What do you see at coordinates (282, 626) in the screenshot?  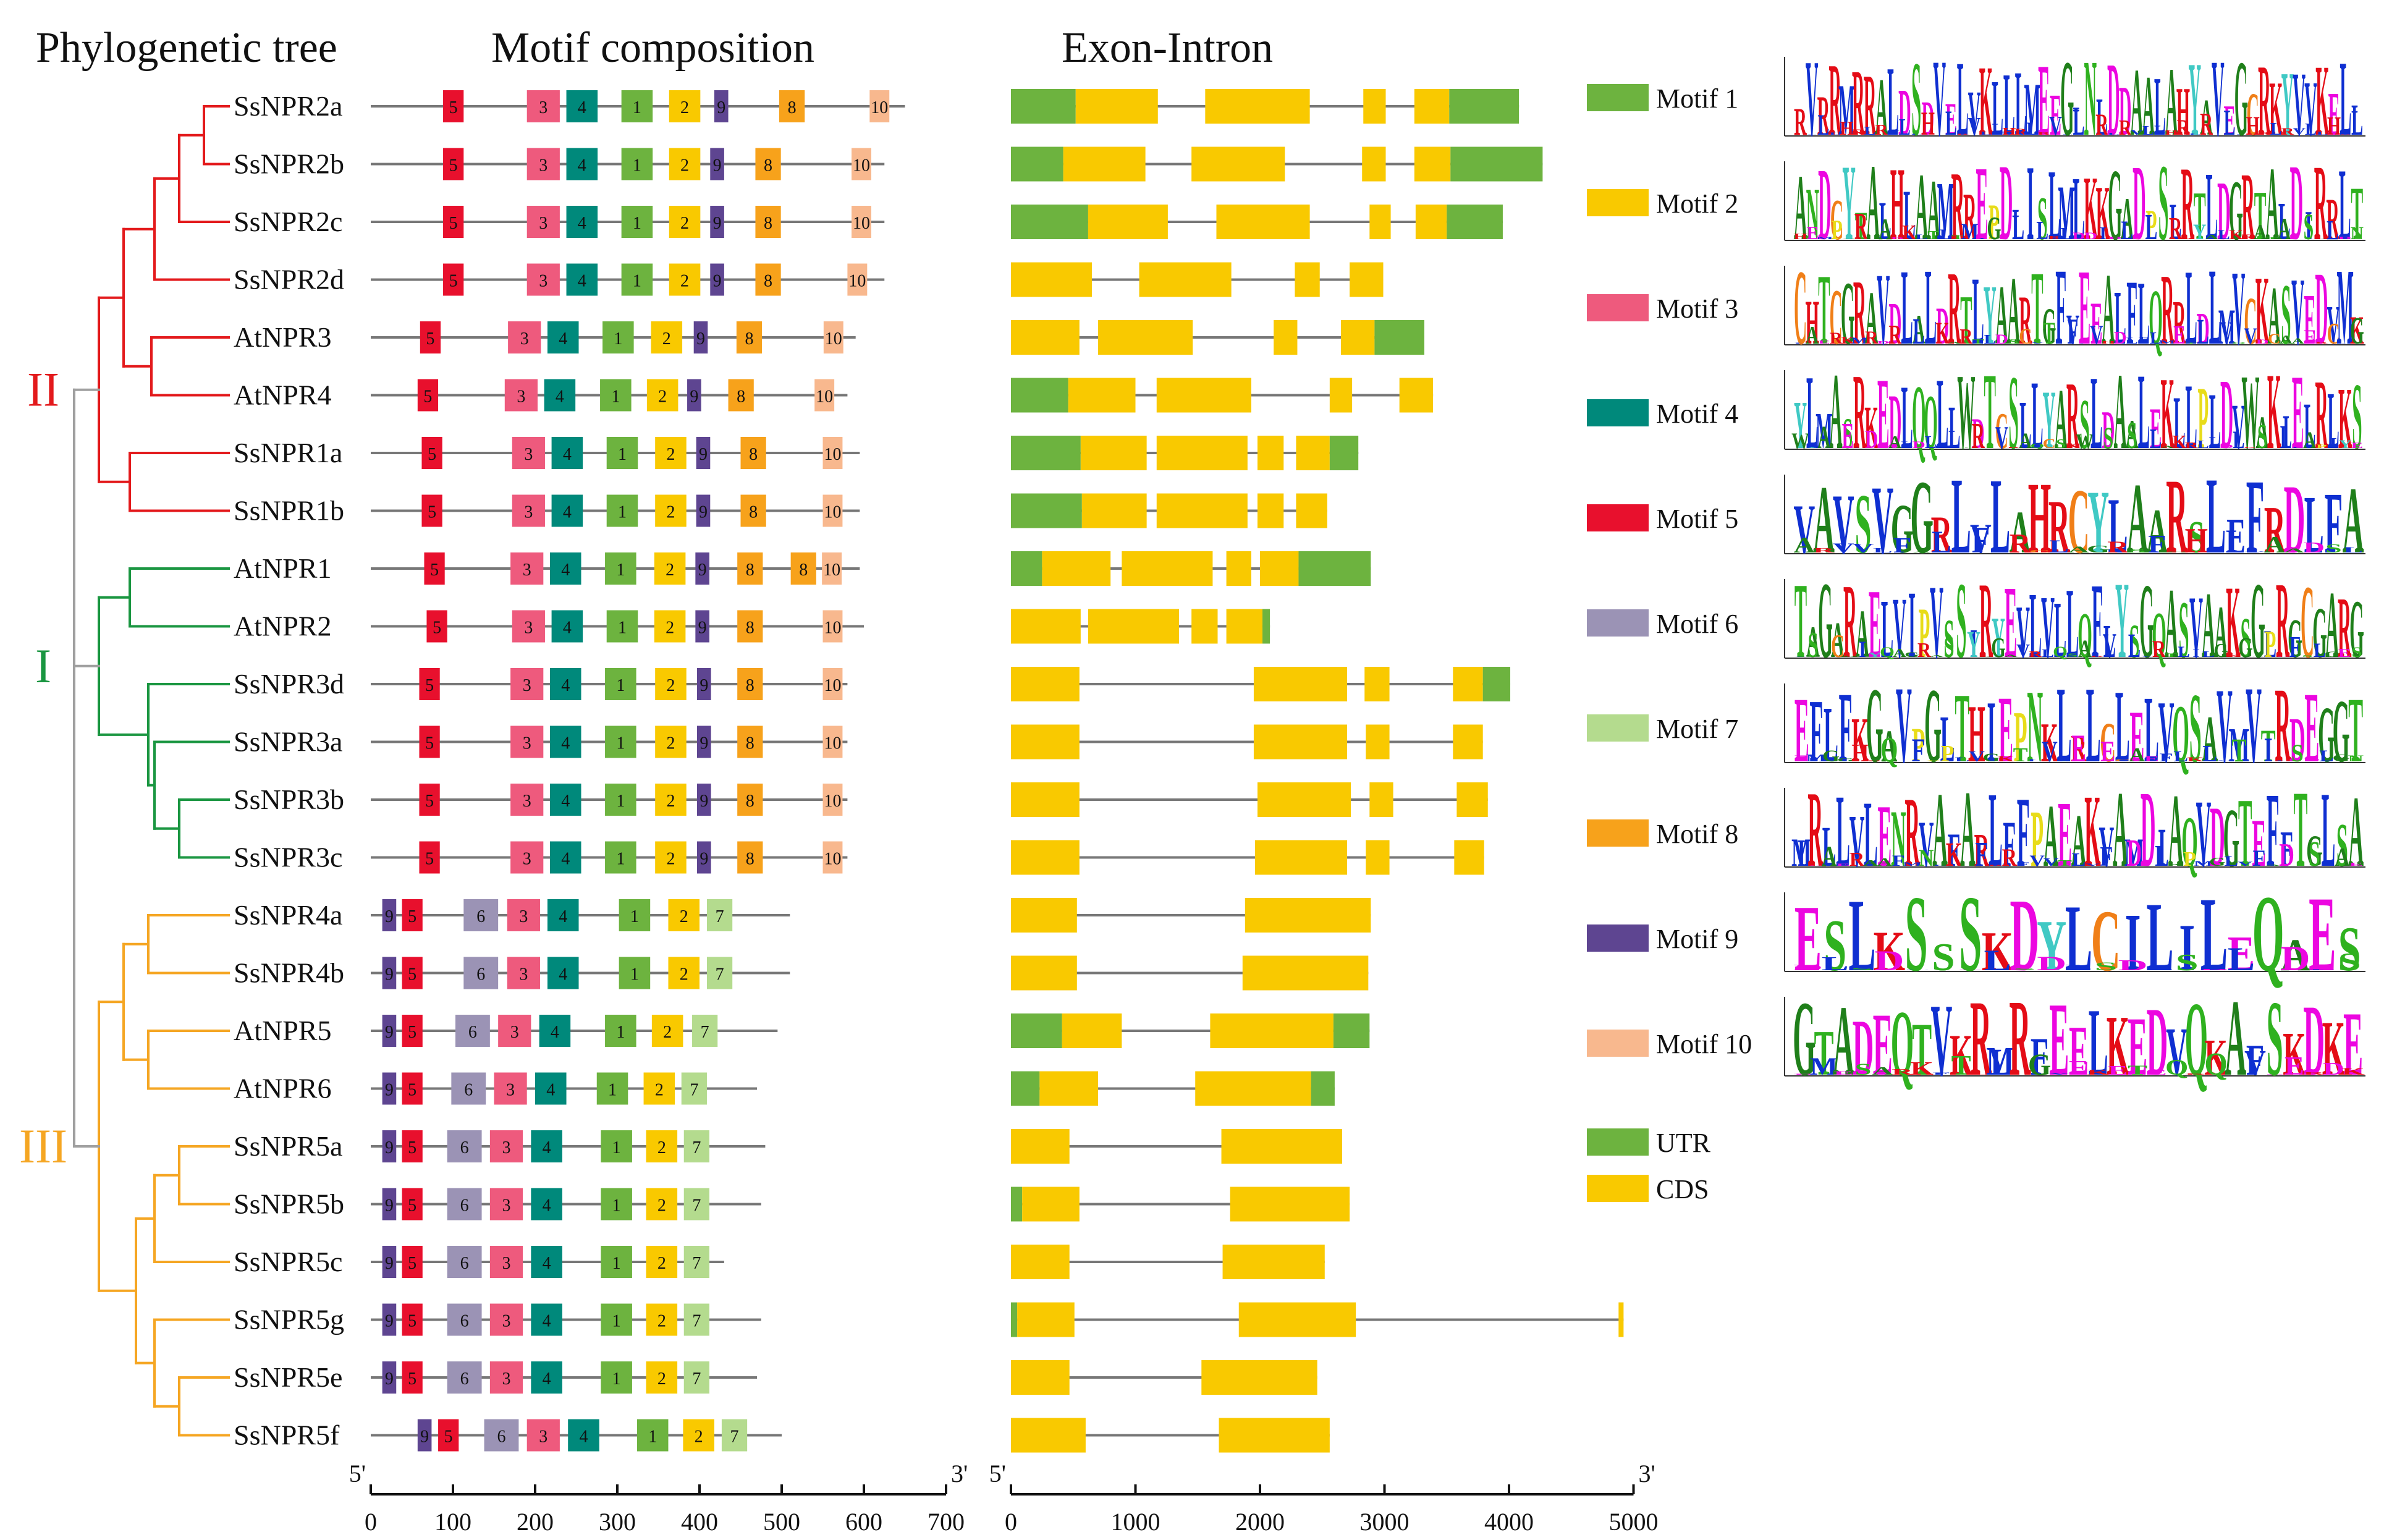 I see `gene-name-atnpr2: AtNPR2` at bounding box center [282, 626].